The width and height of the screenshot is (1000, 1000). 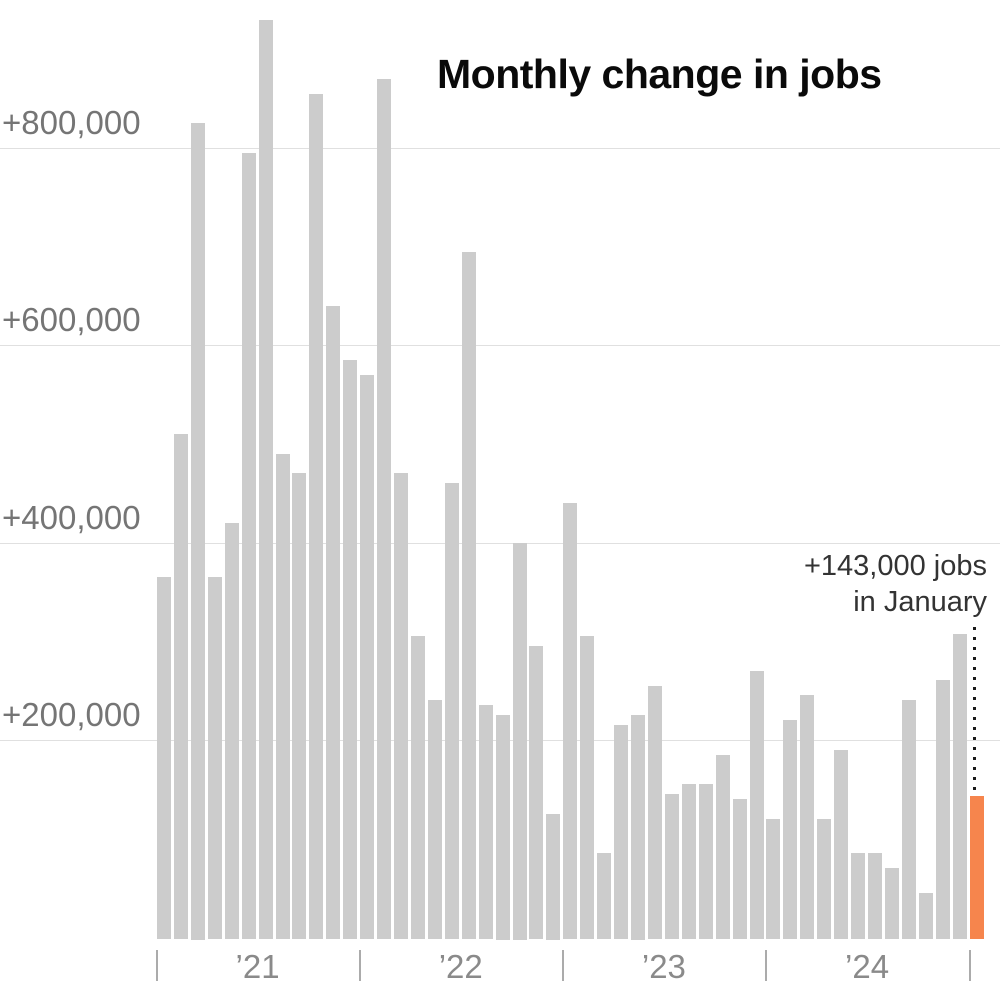 What do you see at coordinates (71, 122) in the screenshot?
I see `y-axis-label: +800,000` at bounding box center [71, 122].